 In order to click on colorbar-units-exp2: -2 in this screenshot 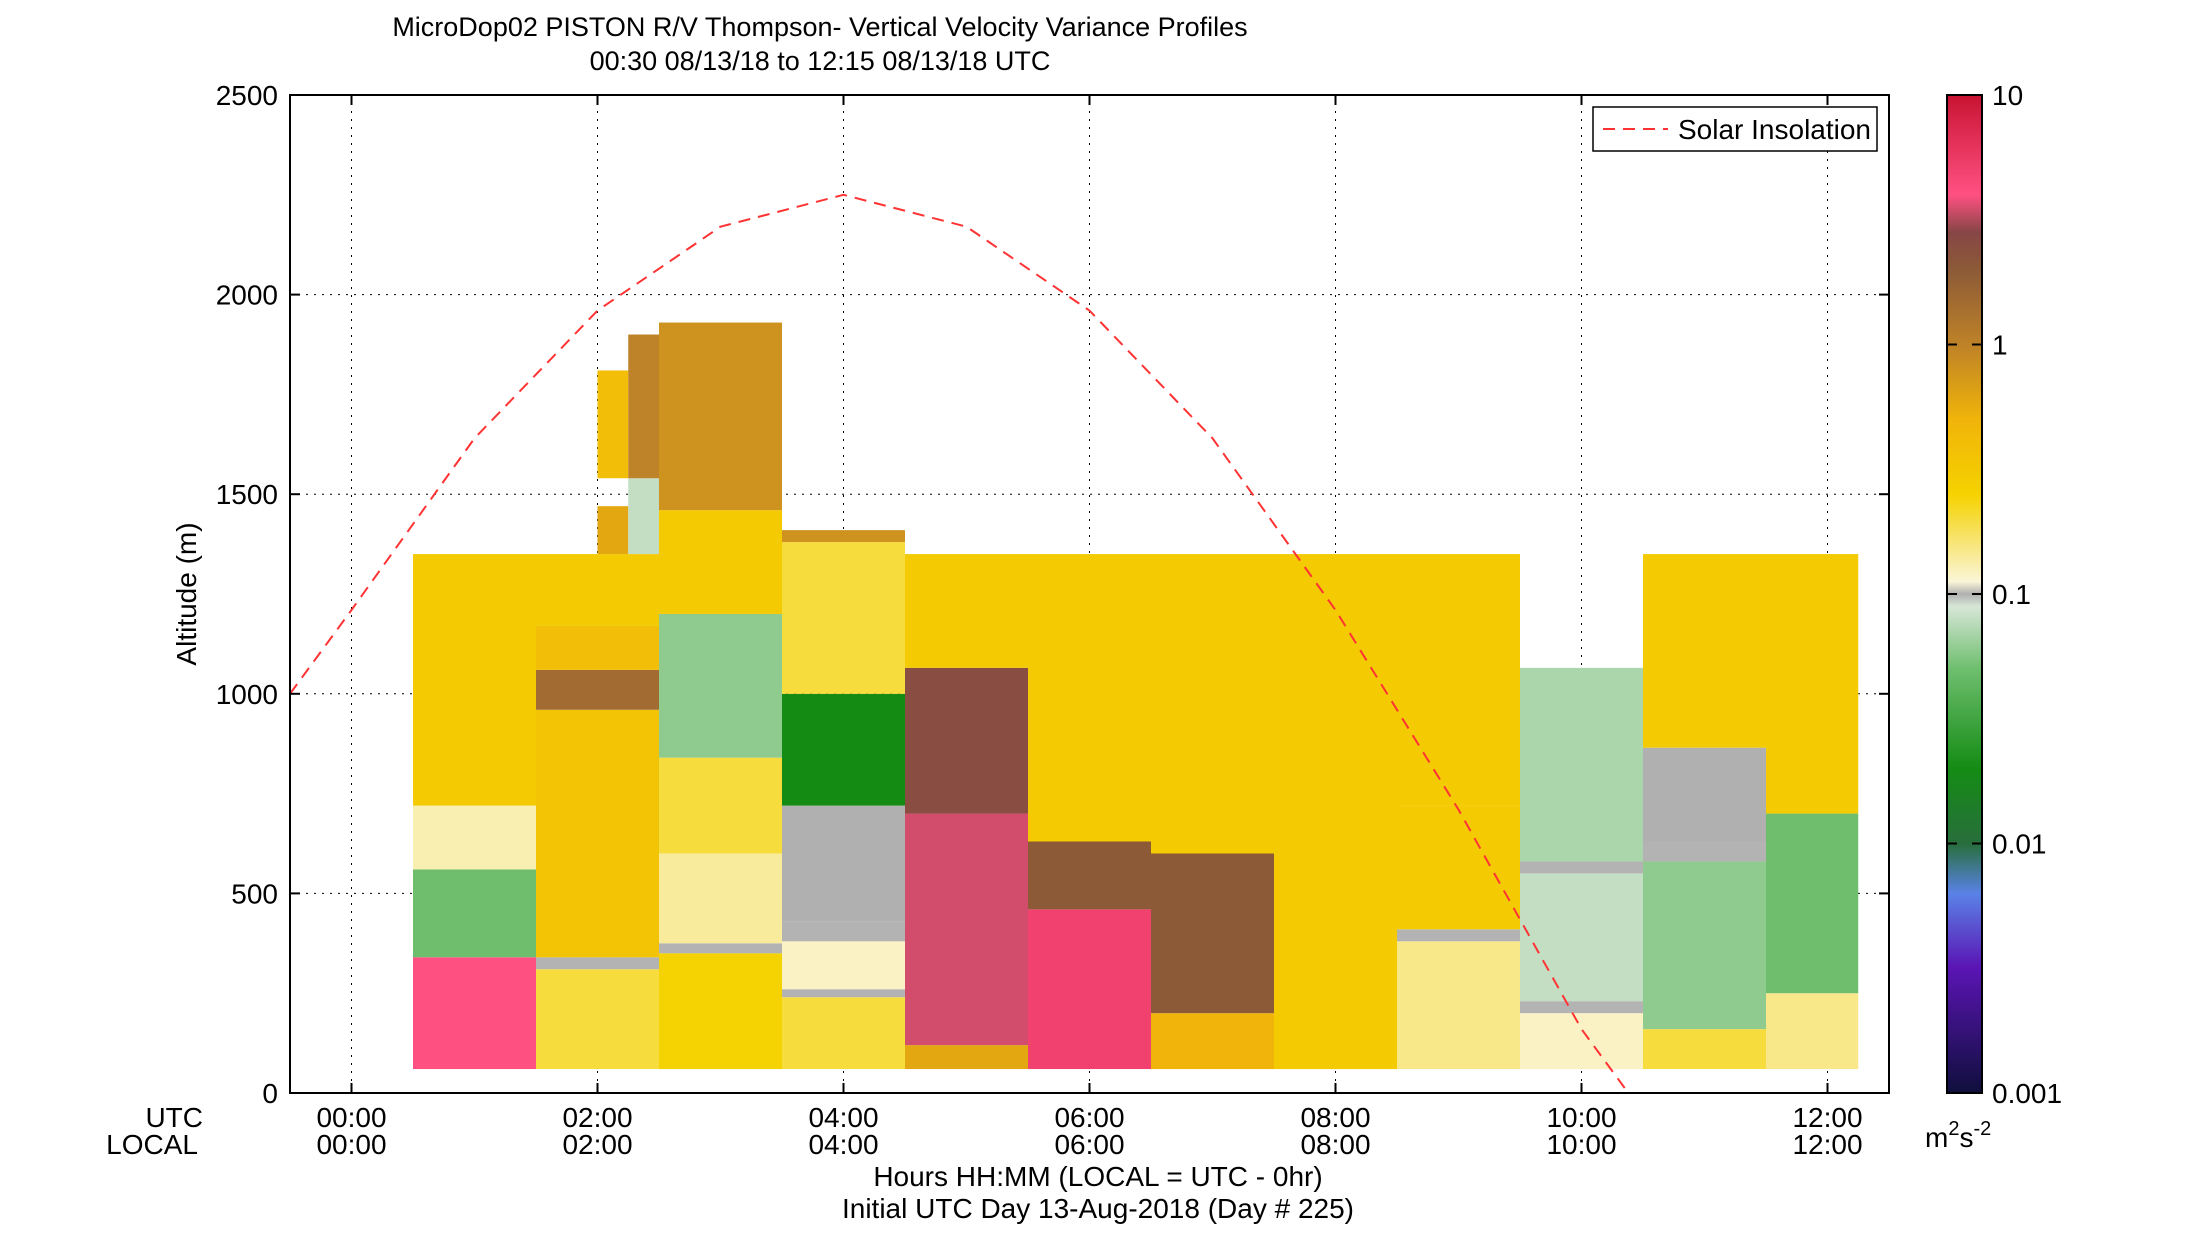, I will do `click(1982, 1129)`.